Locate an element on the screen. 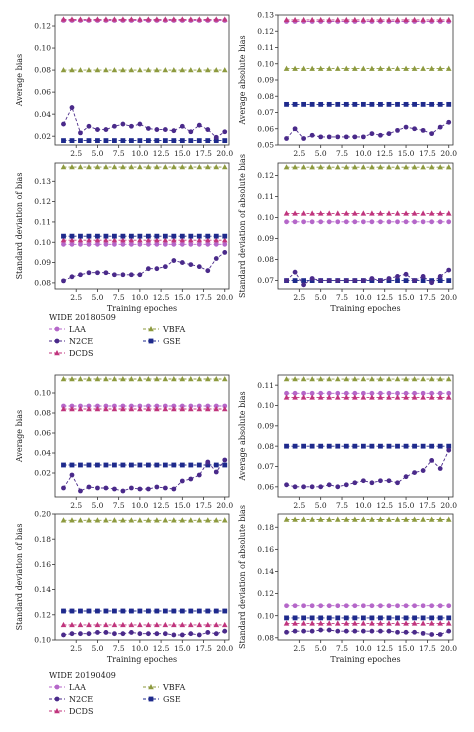  x-tick-label: 7.5 is located at coordinates (119, 297).